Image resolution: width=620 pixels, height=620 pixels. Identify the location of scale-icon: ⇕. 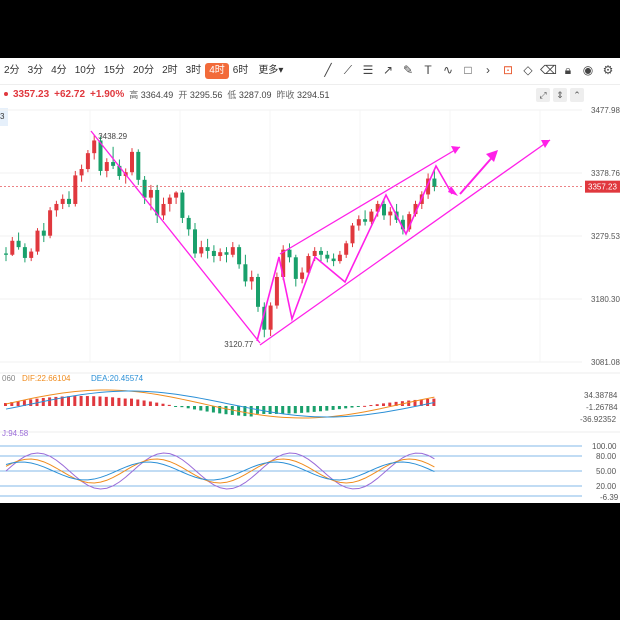
(560, 95).